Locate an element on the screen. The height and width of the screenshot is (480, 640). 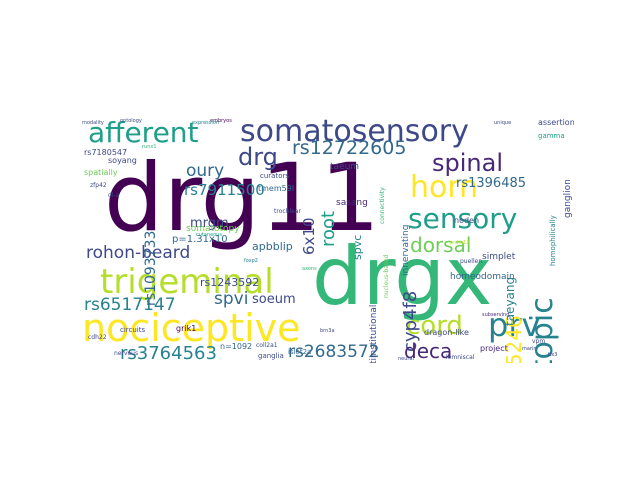
word-simplet: simplet is located at coordinates (499, 257).